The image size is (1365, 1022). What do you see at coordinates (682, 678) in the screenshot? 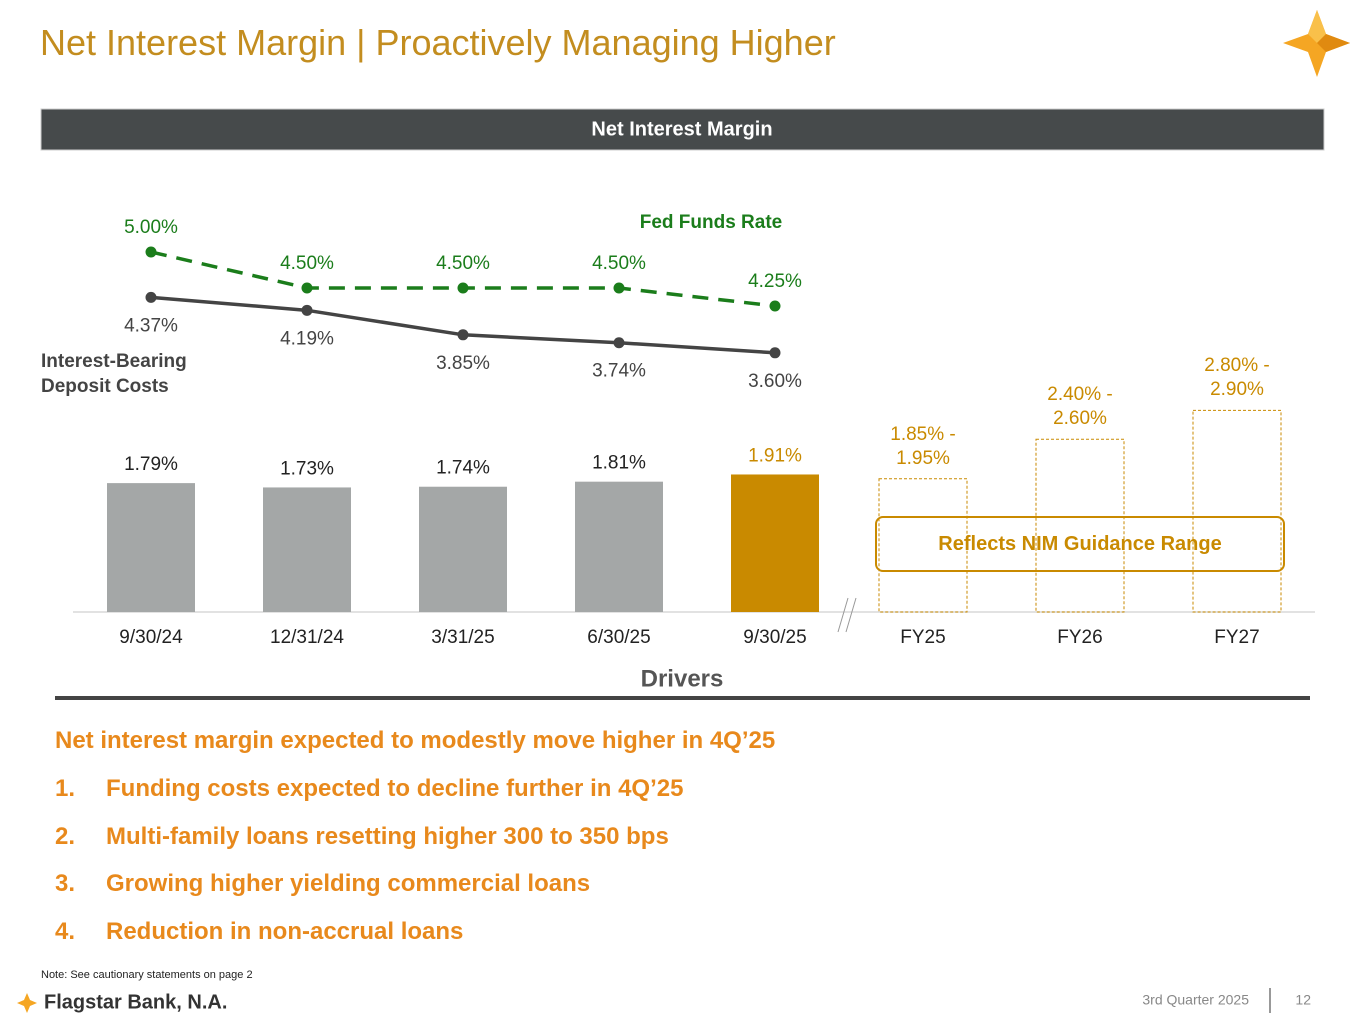
I see `drivers-title: Drivers` at bounding box center [682, 678].